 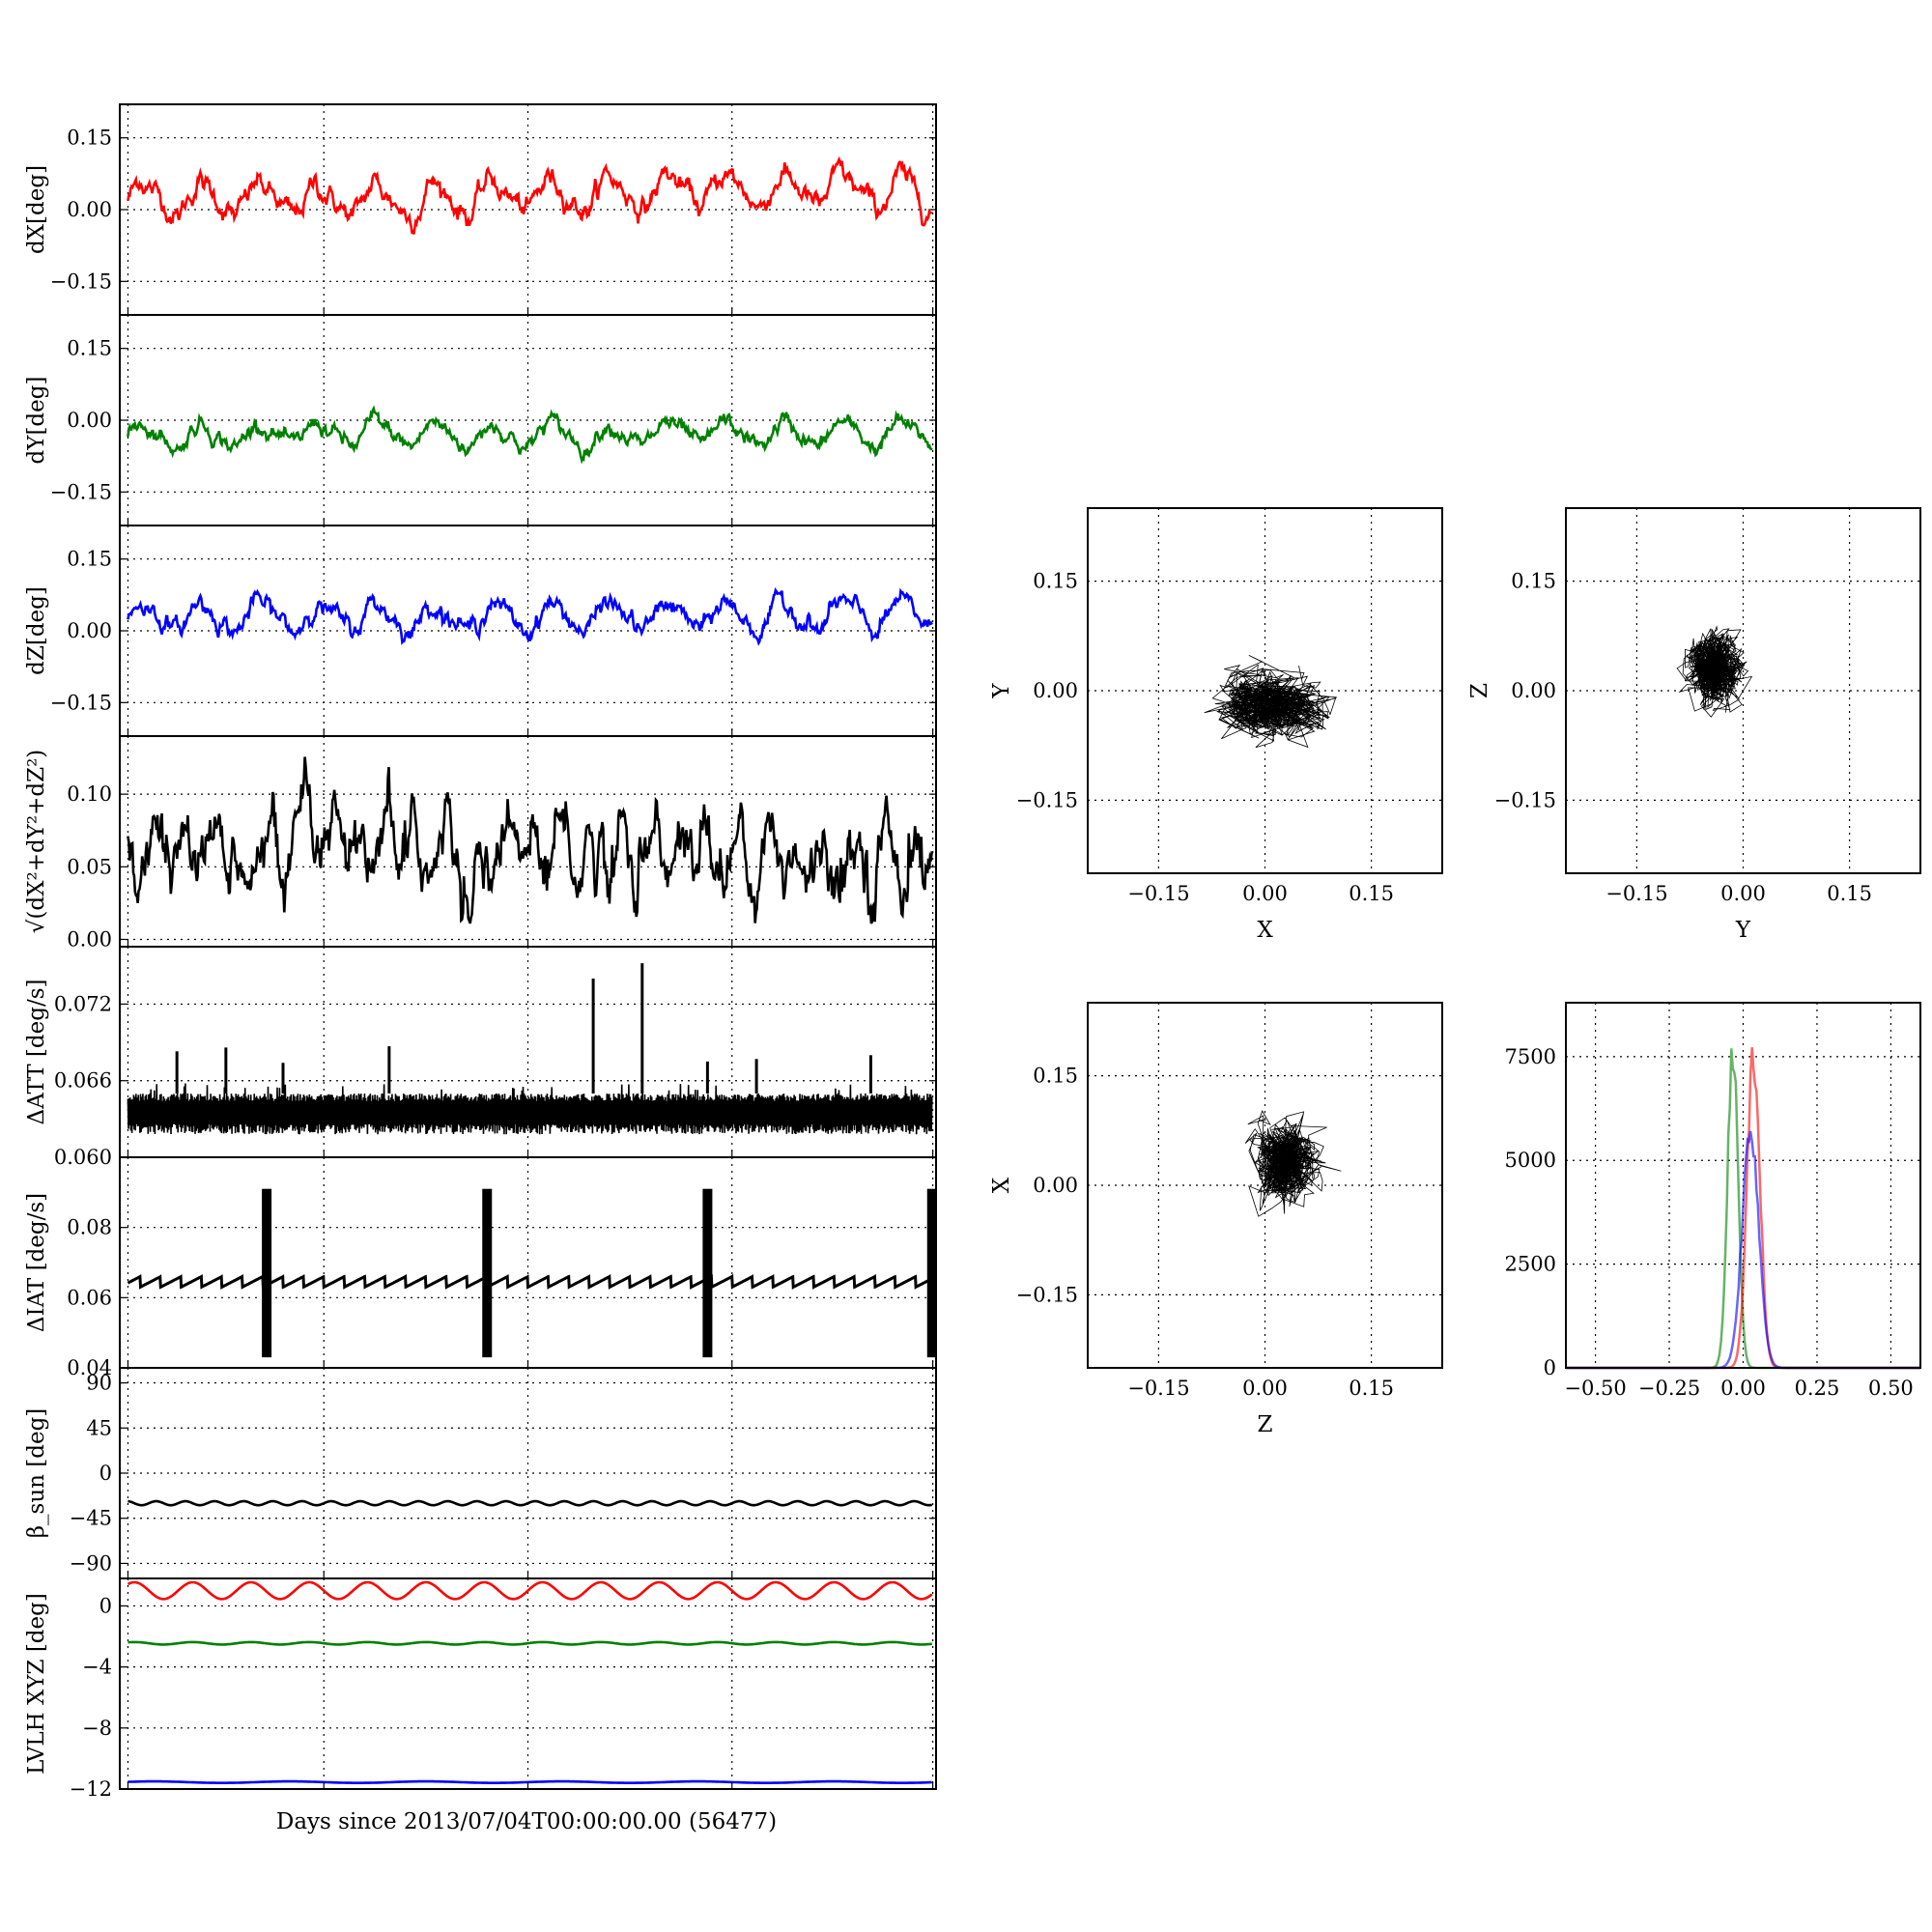 I want to click on x-tick-label: 0.25, so click(x=1817, y=1388).